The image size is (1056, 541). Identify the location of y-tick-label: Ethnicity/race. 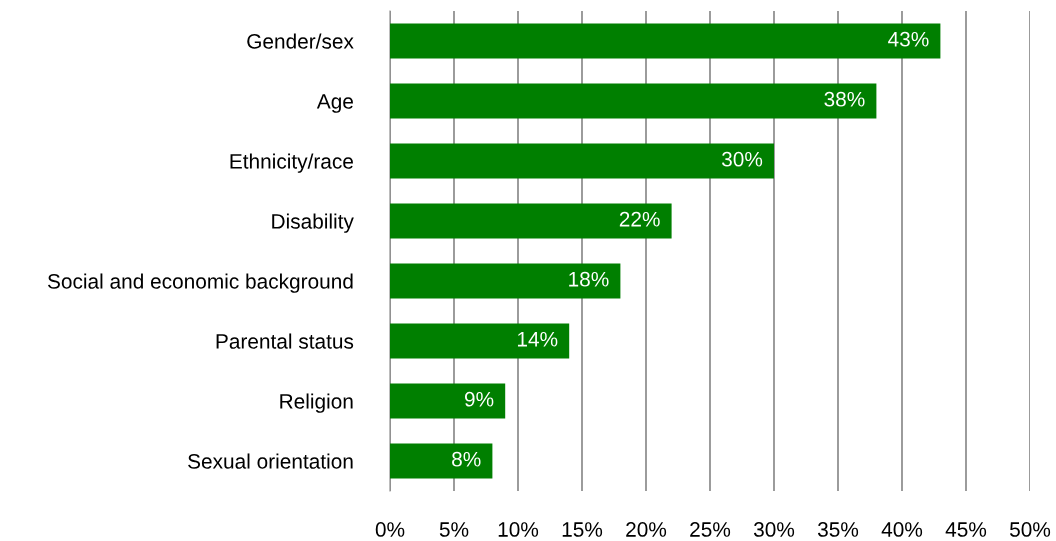
(291, 163).